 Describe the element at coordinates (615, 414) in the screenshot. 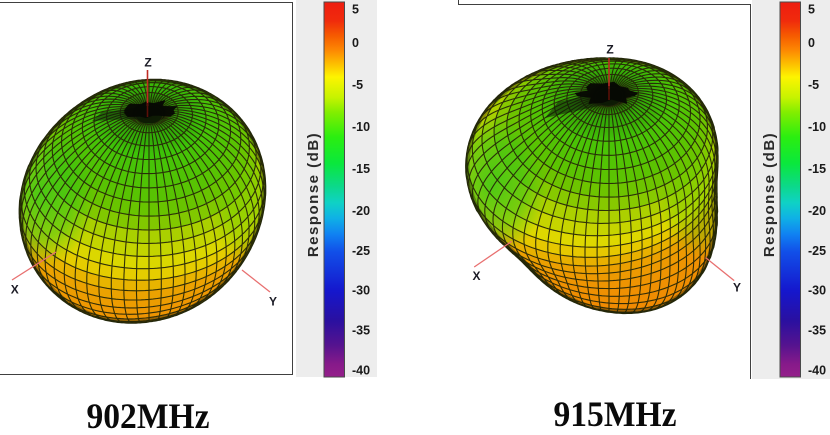

I see `svg-text: 915MHz` at that location.